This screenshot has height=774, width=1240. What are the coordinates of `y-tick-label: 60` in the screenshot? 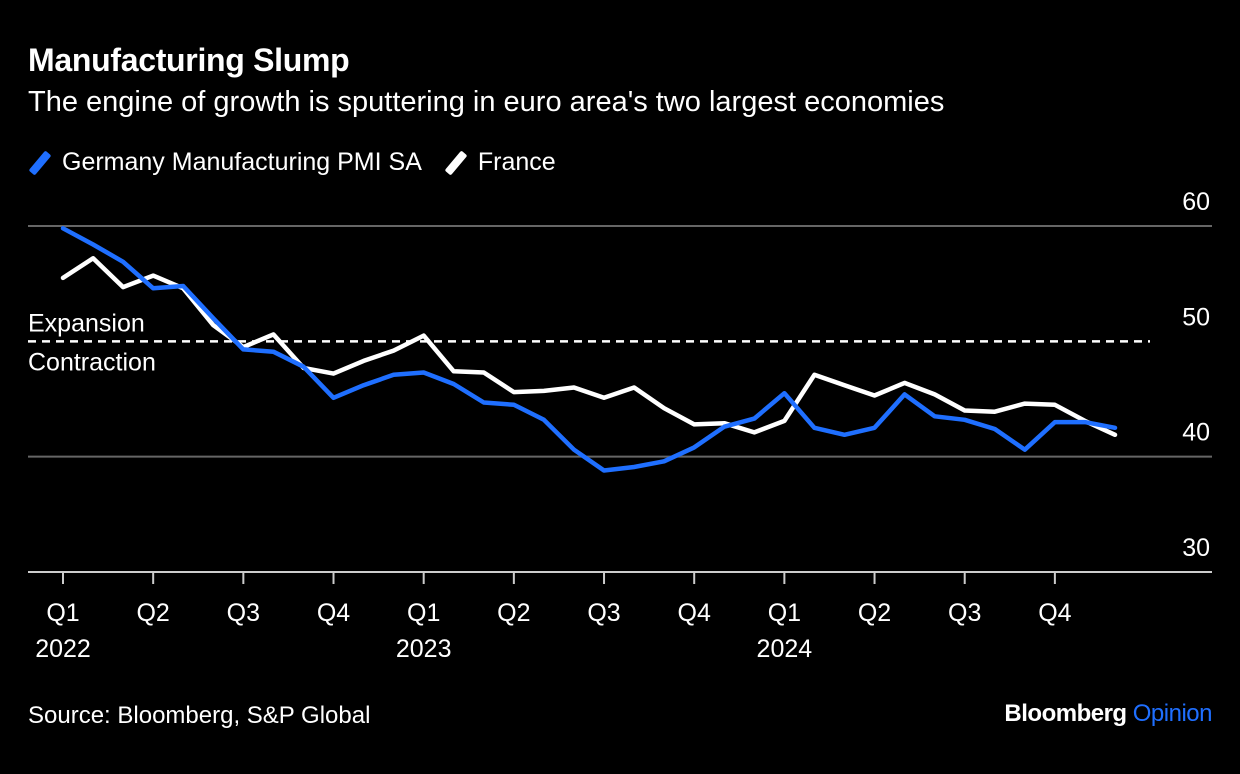 It's located at (1196, 202).